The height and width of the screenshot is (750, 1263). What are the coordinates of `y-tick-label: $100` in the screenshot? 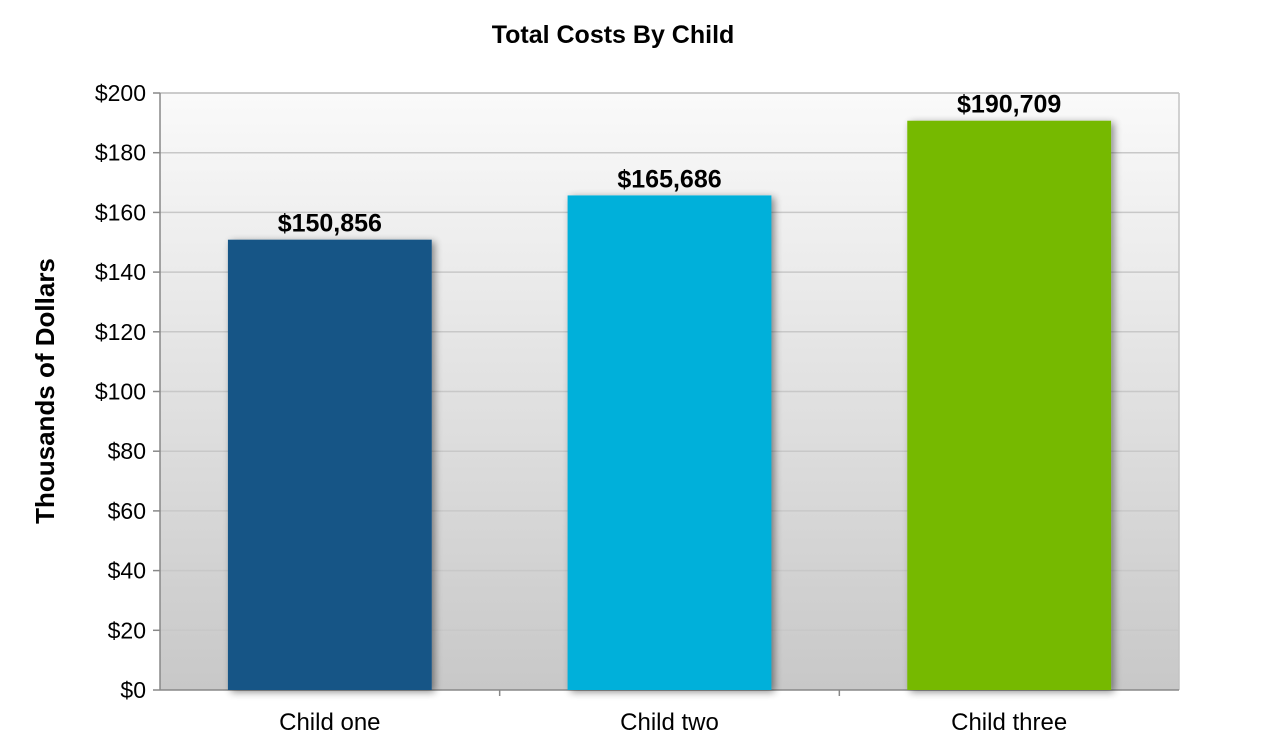 It's located at (120, 392).